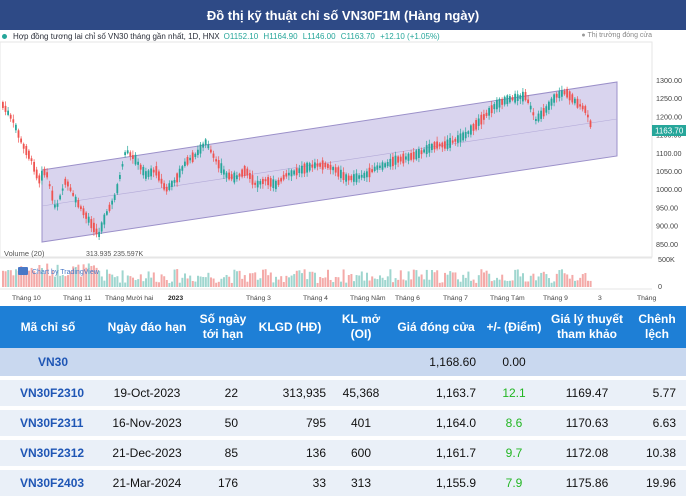  I want to click on cell-col-volume: 33, so click(319, 483).